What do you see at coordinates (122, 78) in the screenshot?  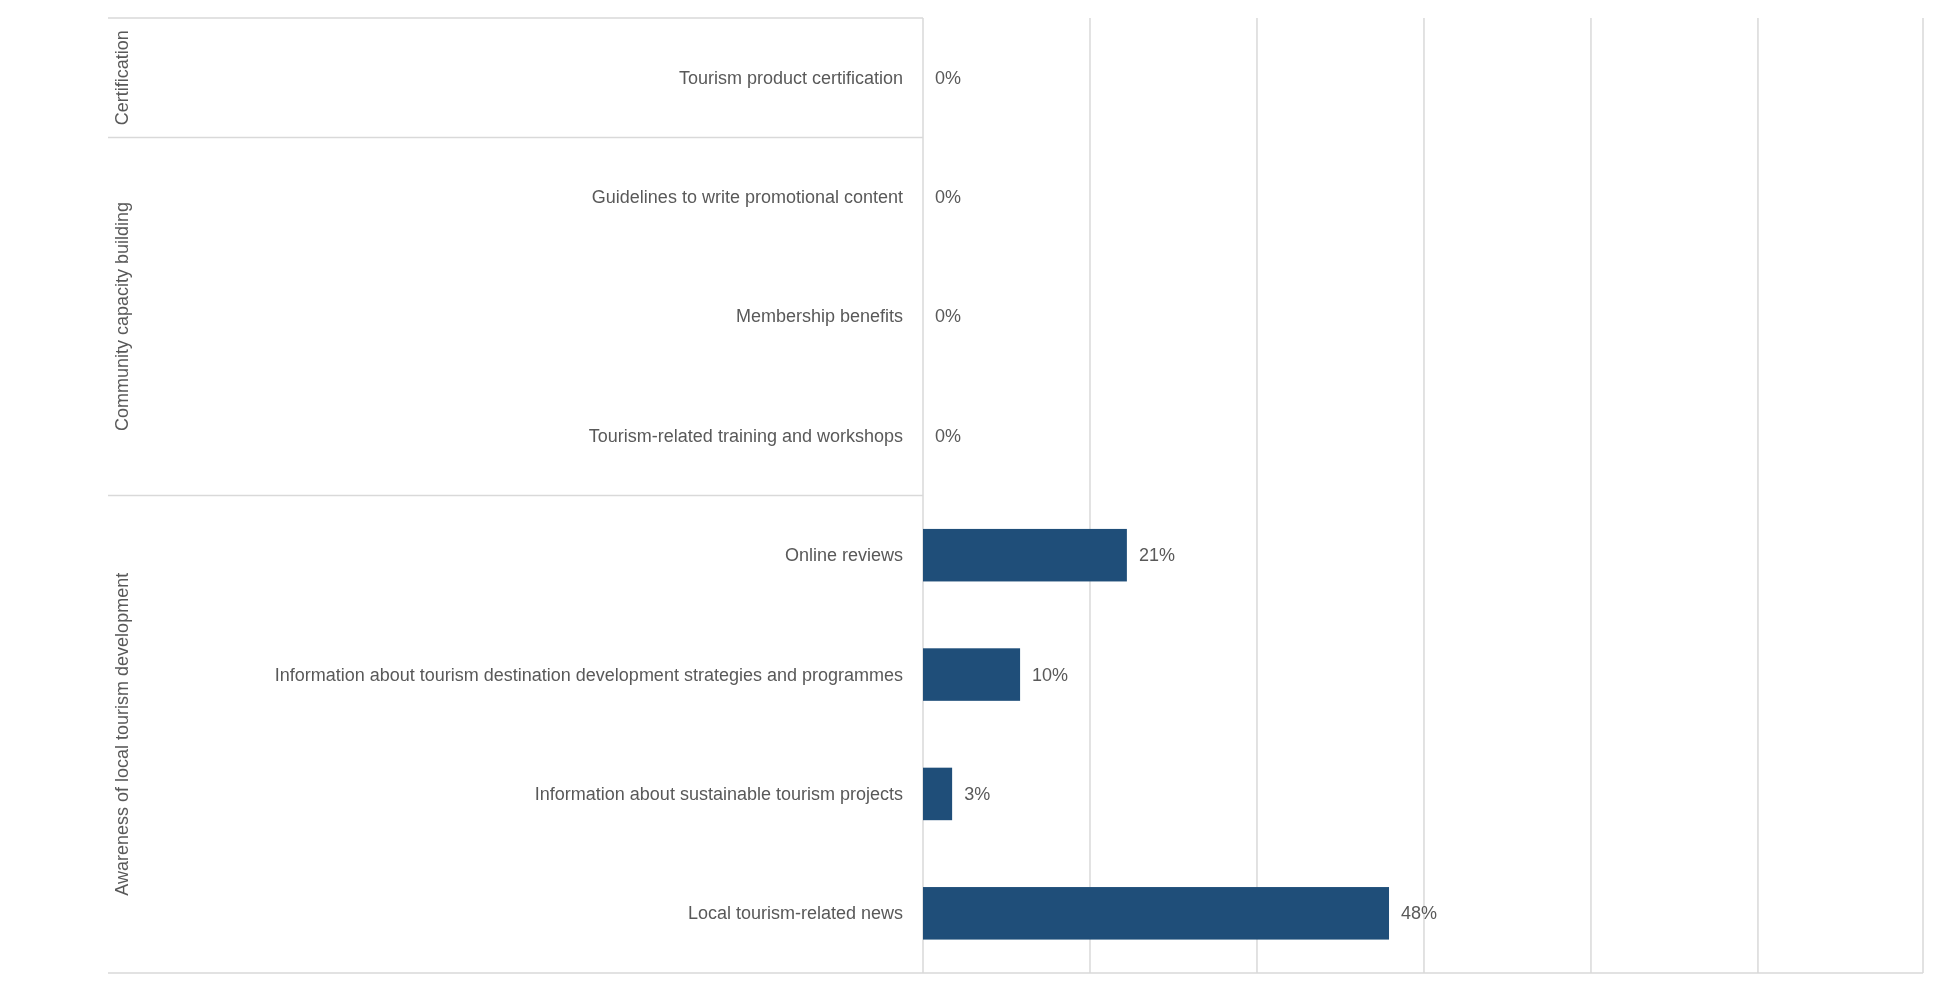 I see `text: Certification` at bounding box center [122, 78].